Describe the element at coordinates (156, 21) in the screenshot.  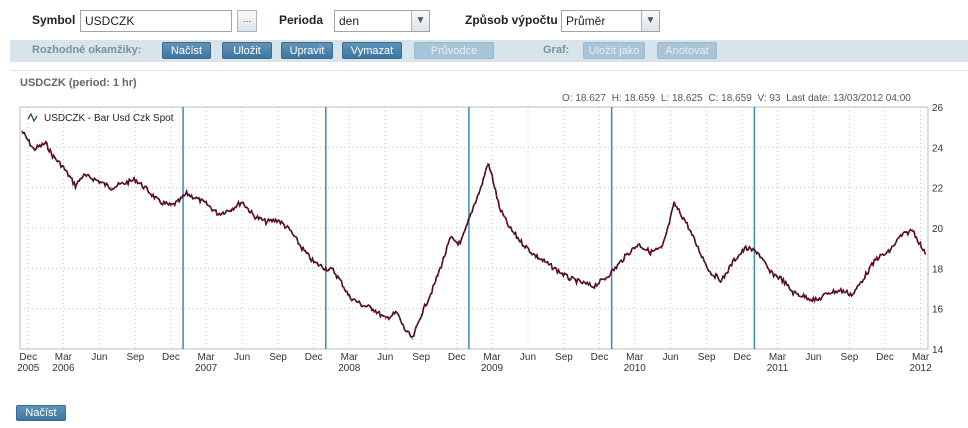
I see `symbol-input: USDCZK` at that location.